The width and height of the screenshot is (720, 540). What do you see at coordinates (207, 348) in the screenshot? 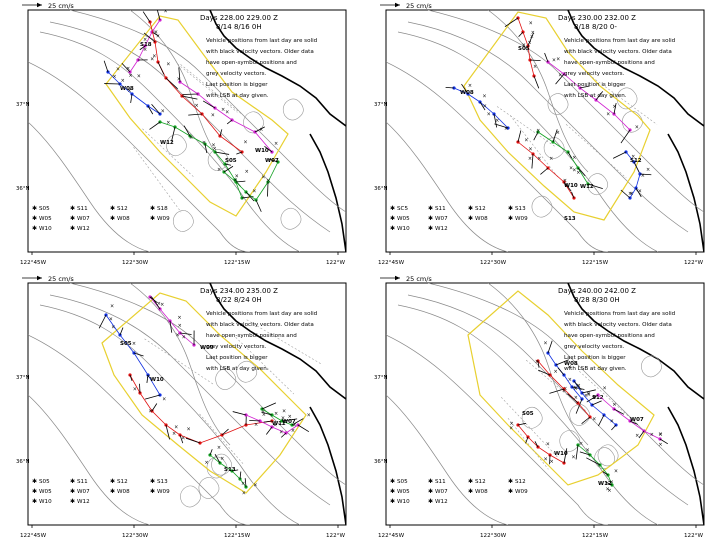
I see `vehicle-label: W09` at bounding box center [207, 348].